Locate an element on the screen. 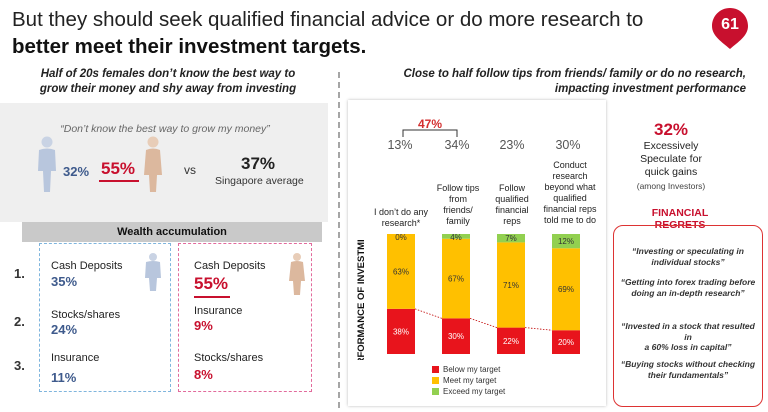 Image resolution: width=768 pixels, height=412 pixels. female-item-label: Insurance is located at coordinates (218, 311).